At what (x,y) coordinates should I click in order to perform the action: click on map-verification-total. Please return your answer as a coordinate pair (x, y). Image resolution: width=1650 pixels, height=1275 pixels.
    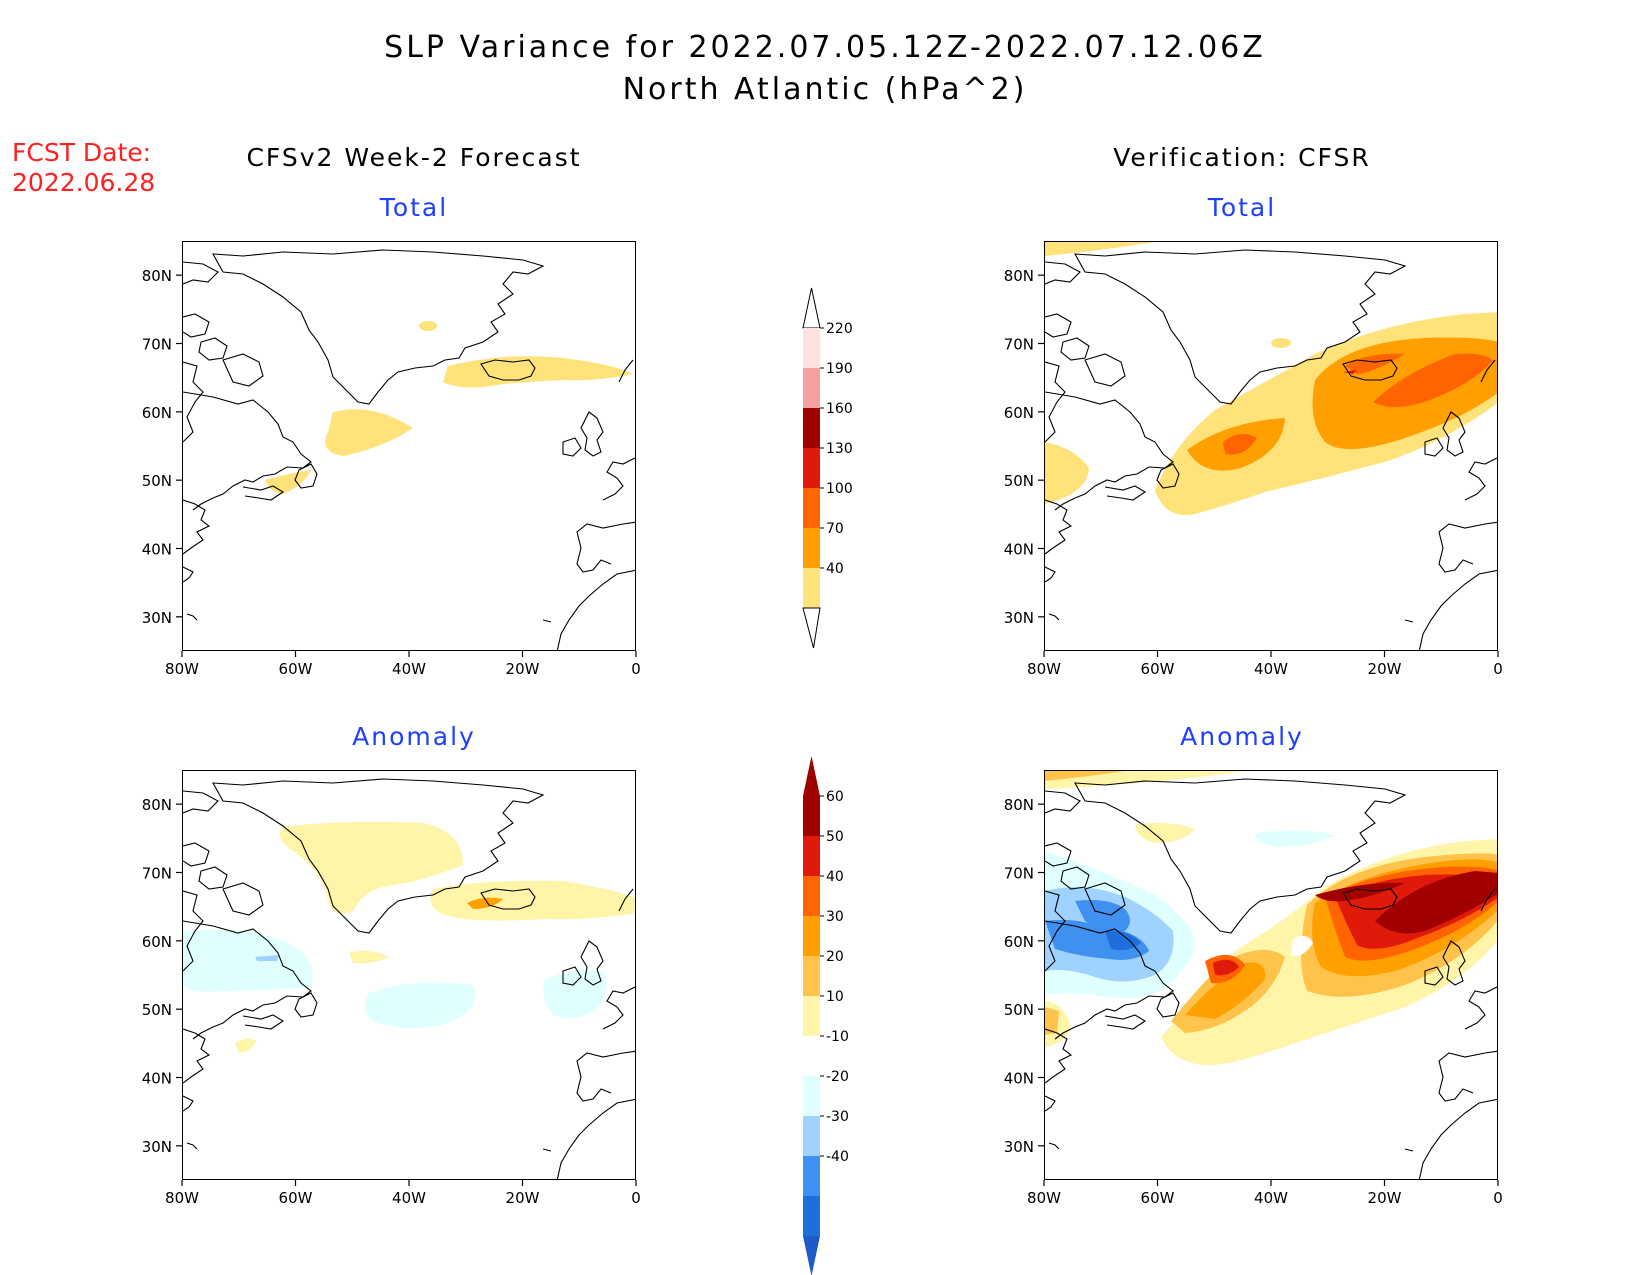
    Looking at the image, I should click on (1271, 446).